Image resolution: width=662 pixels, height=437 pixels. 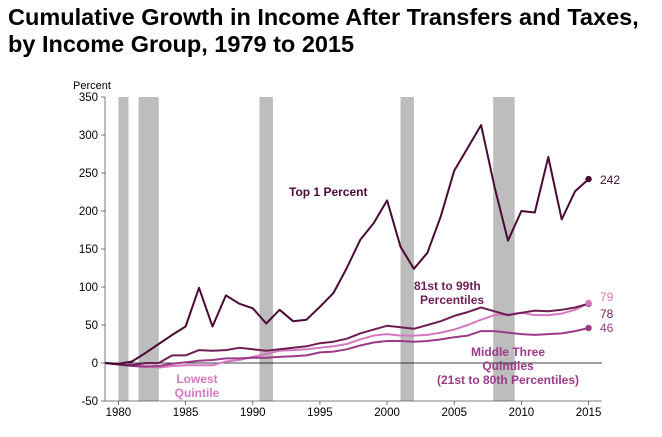 I want to click on annotation-lowest-line1: Lowest, so click(x=196, y=379).